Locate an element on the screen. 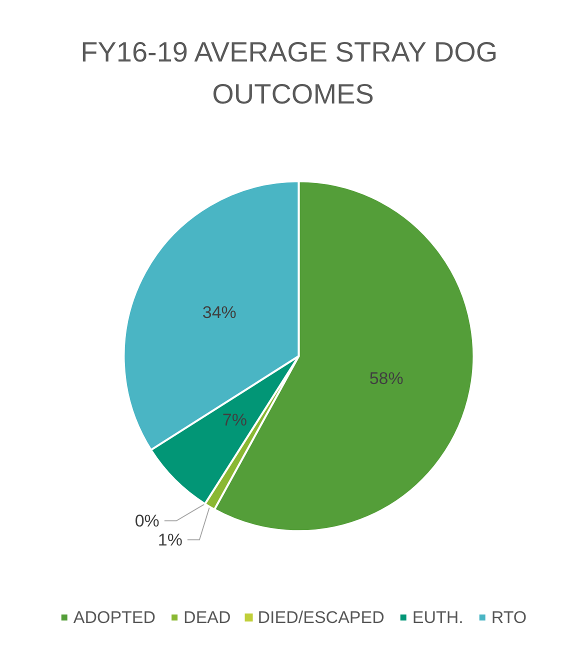 The image size is (586, 649). data-label: 58% is located at coordinates (386, 378).